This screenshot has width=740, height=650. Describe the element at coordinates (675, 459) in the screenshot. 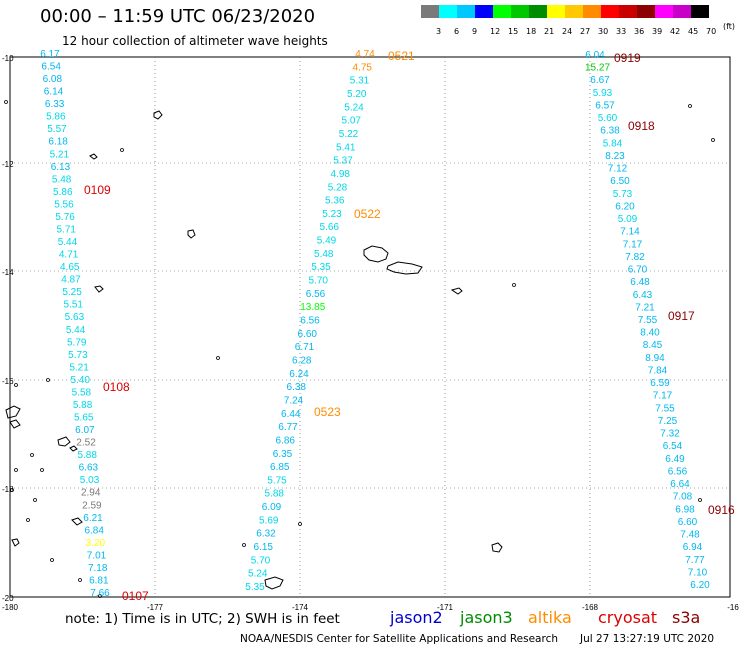

I see `wave-height-value: 6.49` at that location.